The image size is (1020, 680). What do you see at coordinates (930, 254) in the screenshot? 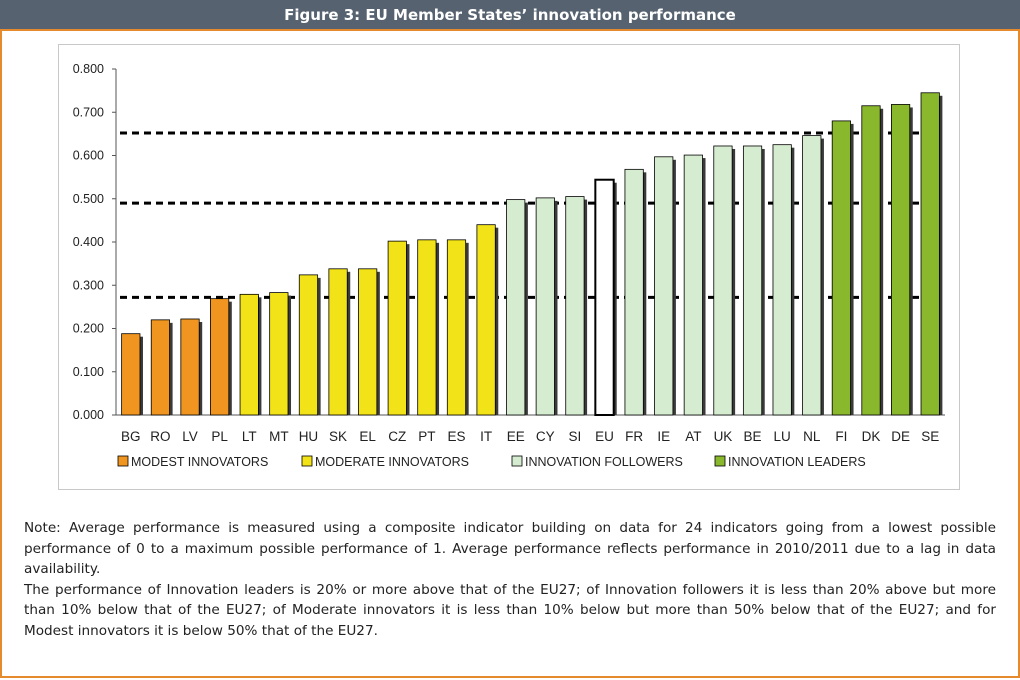
I see `bar-se` at bounding box center [930, 254].